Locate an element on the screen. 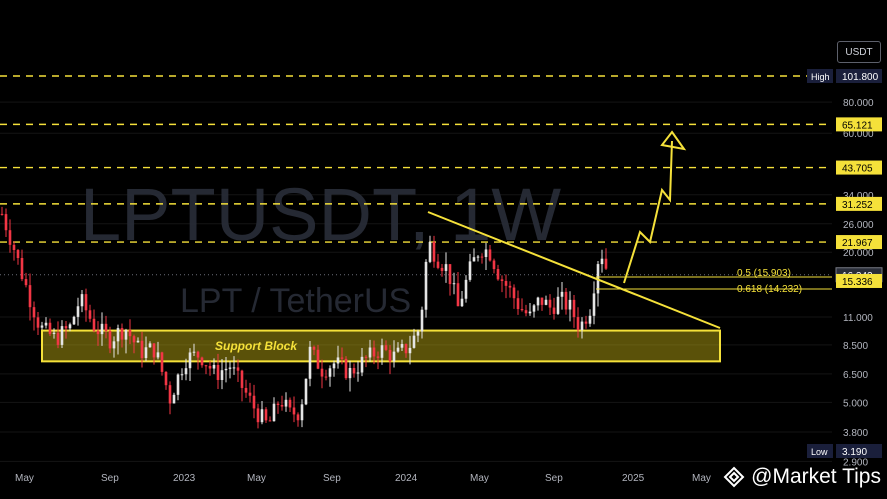 The height and width of the screenshot is (499, 887). fib-levels: 0.5 (15.903) 0.618 (14.232) is located at coordinates (714, 281).